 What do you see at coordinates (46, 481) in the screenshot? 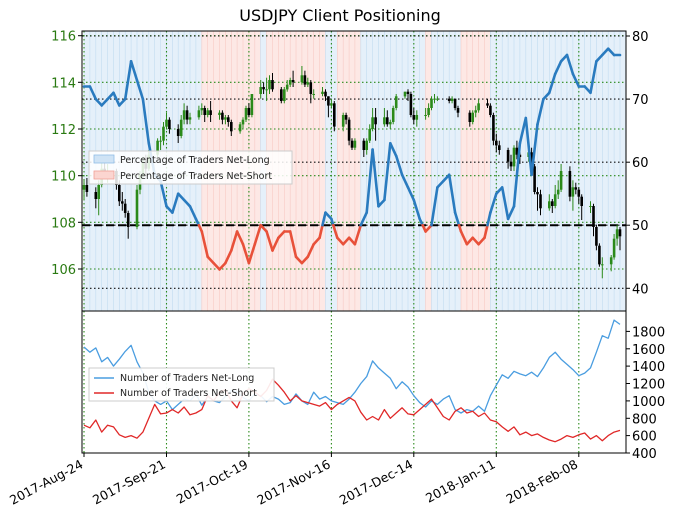
I see `date-tick-label: 2017-Aug-24` at bounding box center [46, 481].